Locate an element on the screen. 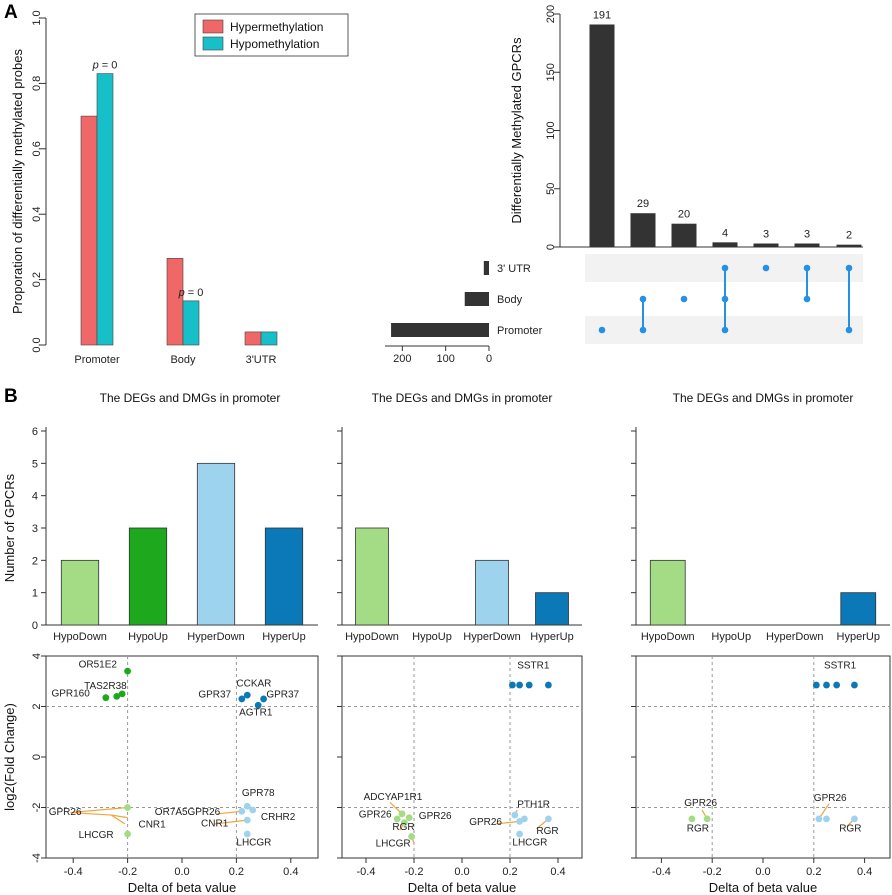 This screenshot has width=892, height=895. panel-b-letter: B is located at coordinates (11, 396).